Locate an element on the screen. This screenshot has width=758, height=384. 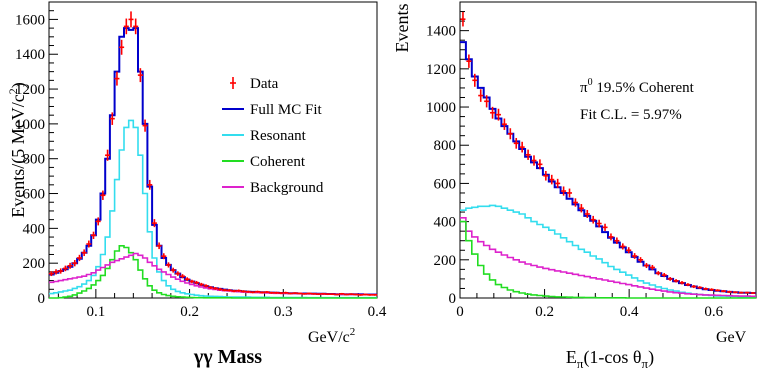
legend-item: Full MC Fit is located at coordinates (272, 110).